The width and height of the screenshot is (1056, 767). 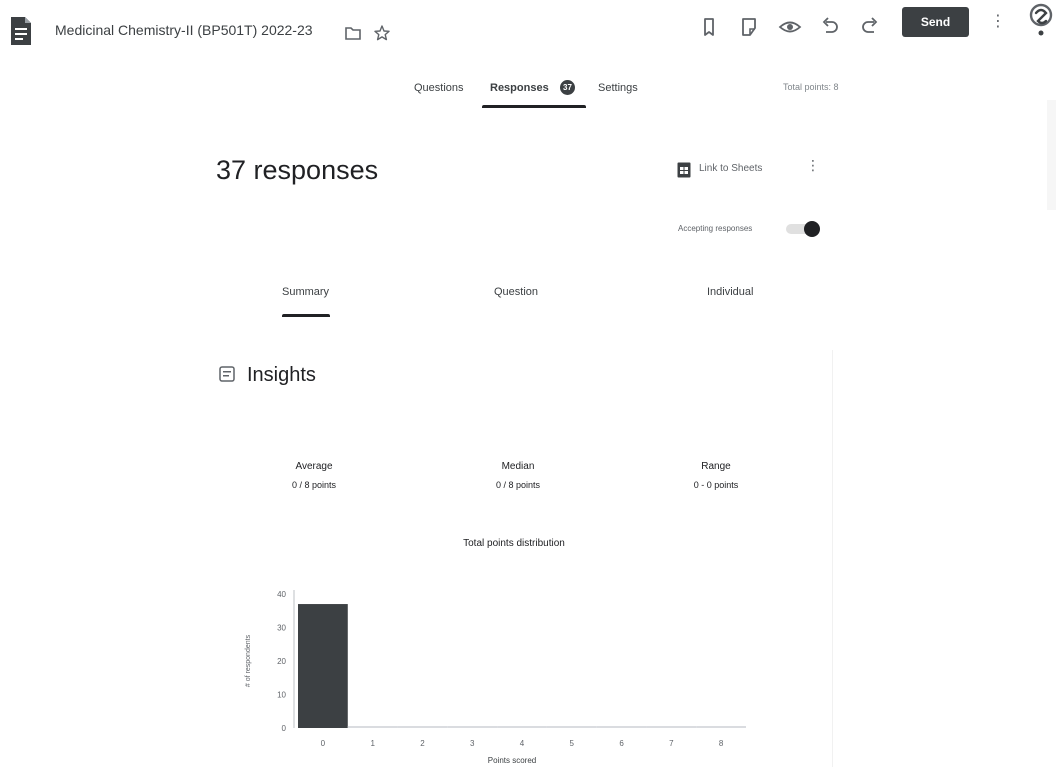 I want to click on accepting-responses-label: Accepting responses, so click(x=715, y=228).